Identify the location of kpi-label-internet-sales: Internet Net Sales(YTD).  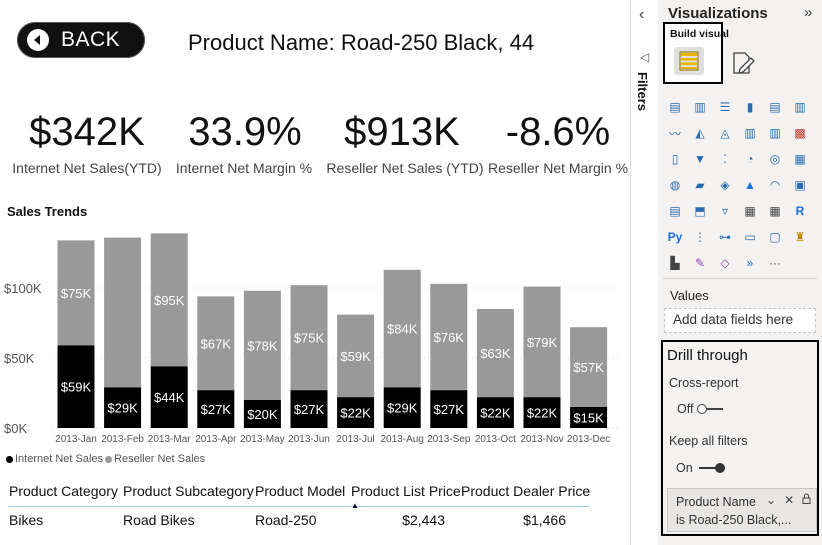
(87, 168).